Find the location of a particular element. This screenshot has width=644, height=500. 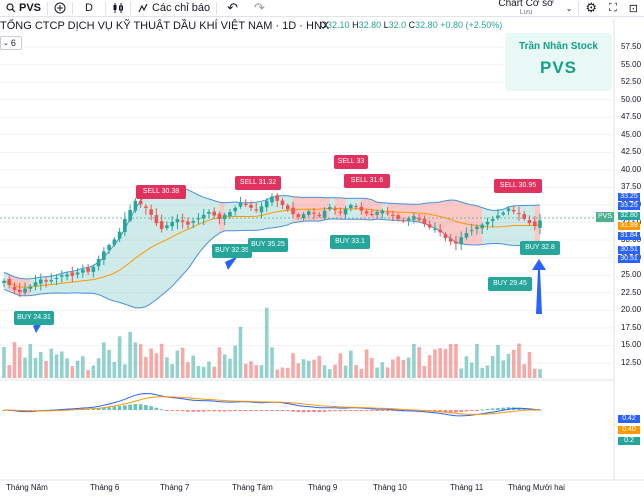

high-label: H is located at coordinates (355, 25).